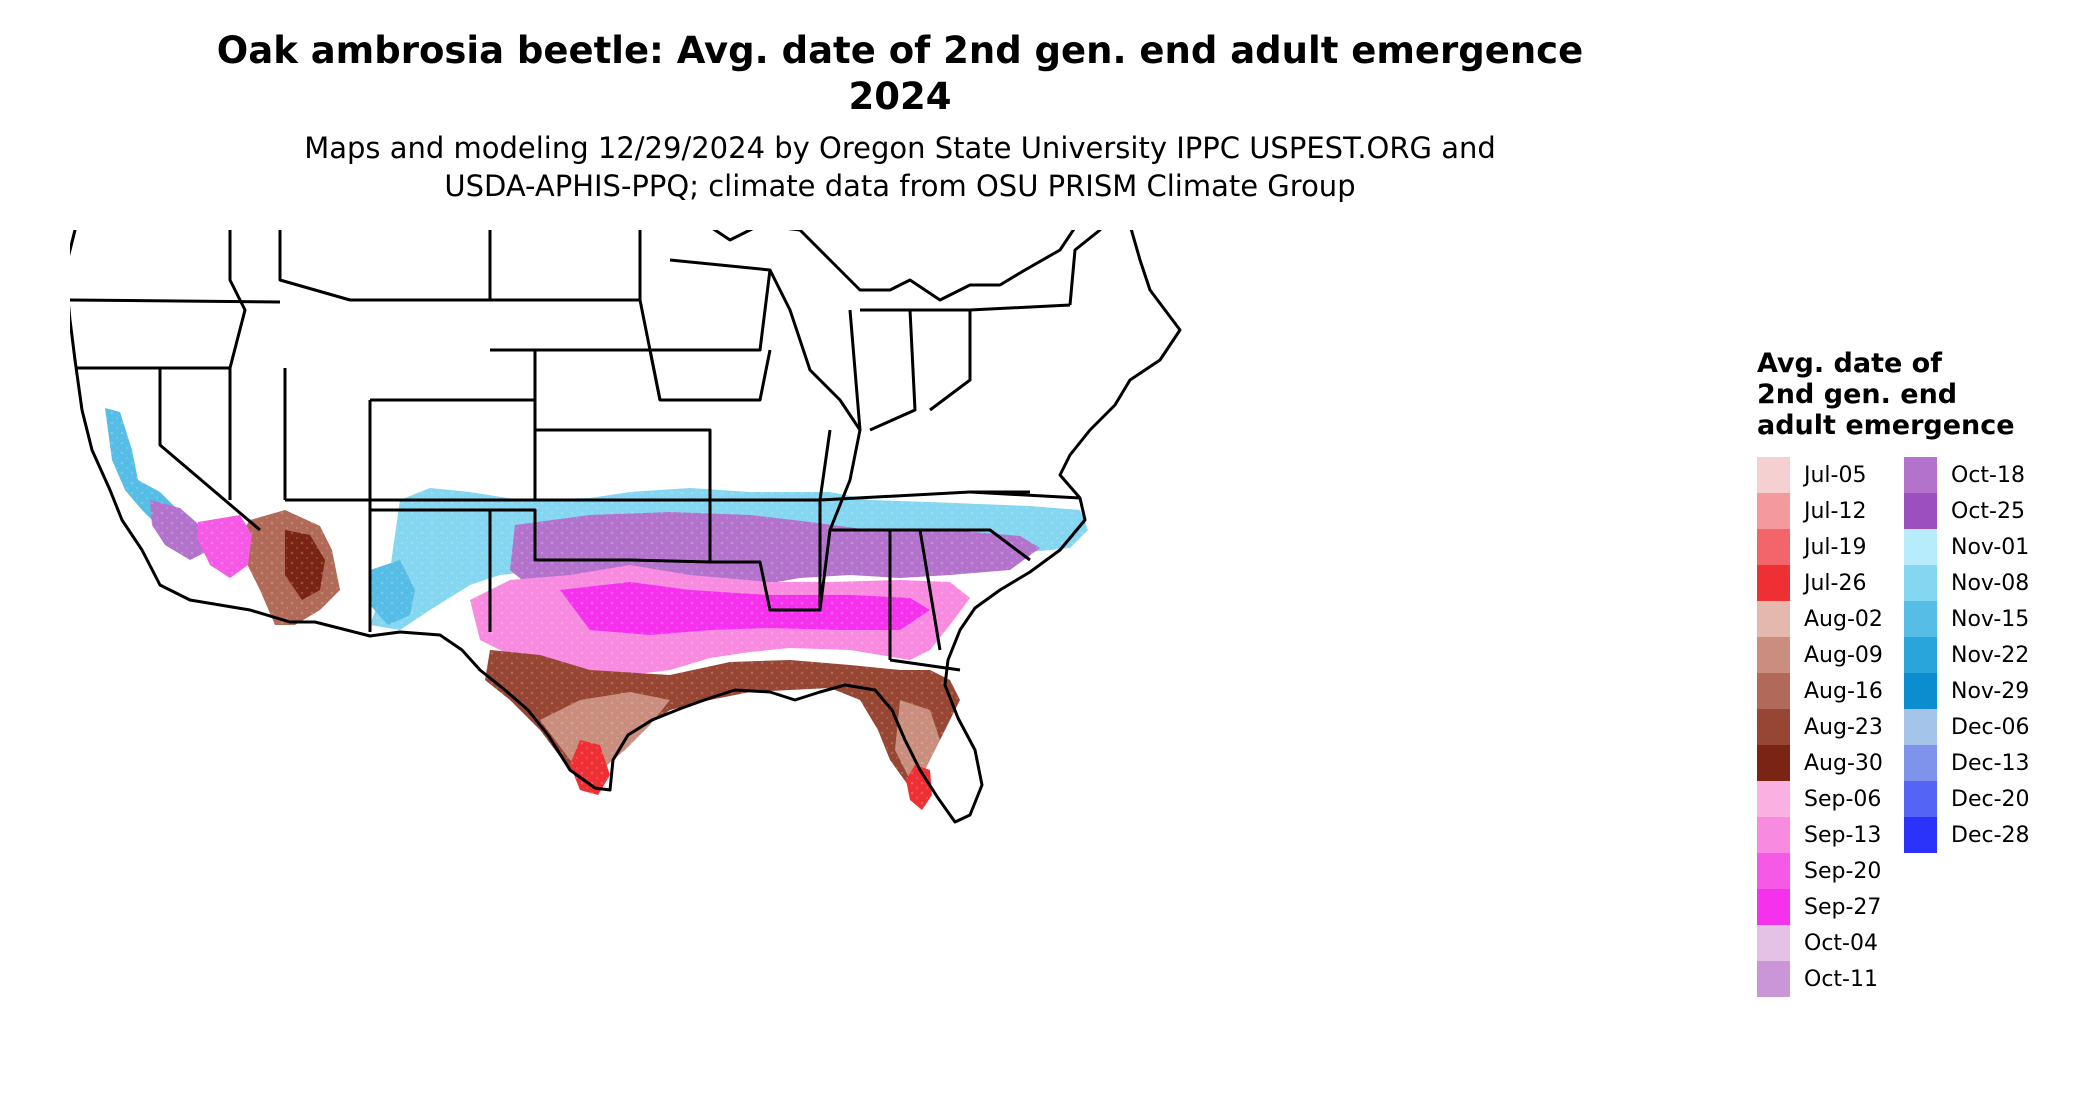 This screenshot has width=2100, height=1116. What do you see at coordinates (1967, 655) in the screenshot?
I see `legend-item: Nov-22` at bounding box center [1967, 655].